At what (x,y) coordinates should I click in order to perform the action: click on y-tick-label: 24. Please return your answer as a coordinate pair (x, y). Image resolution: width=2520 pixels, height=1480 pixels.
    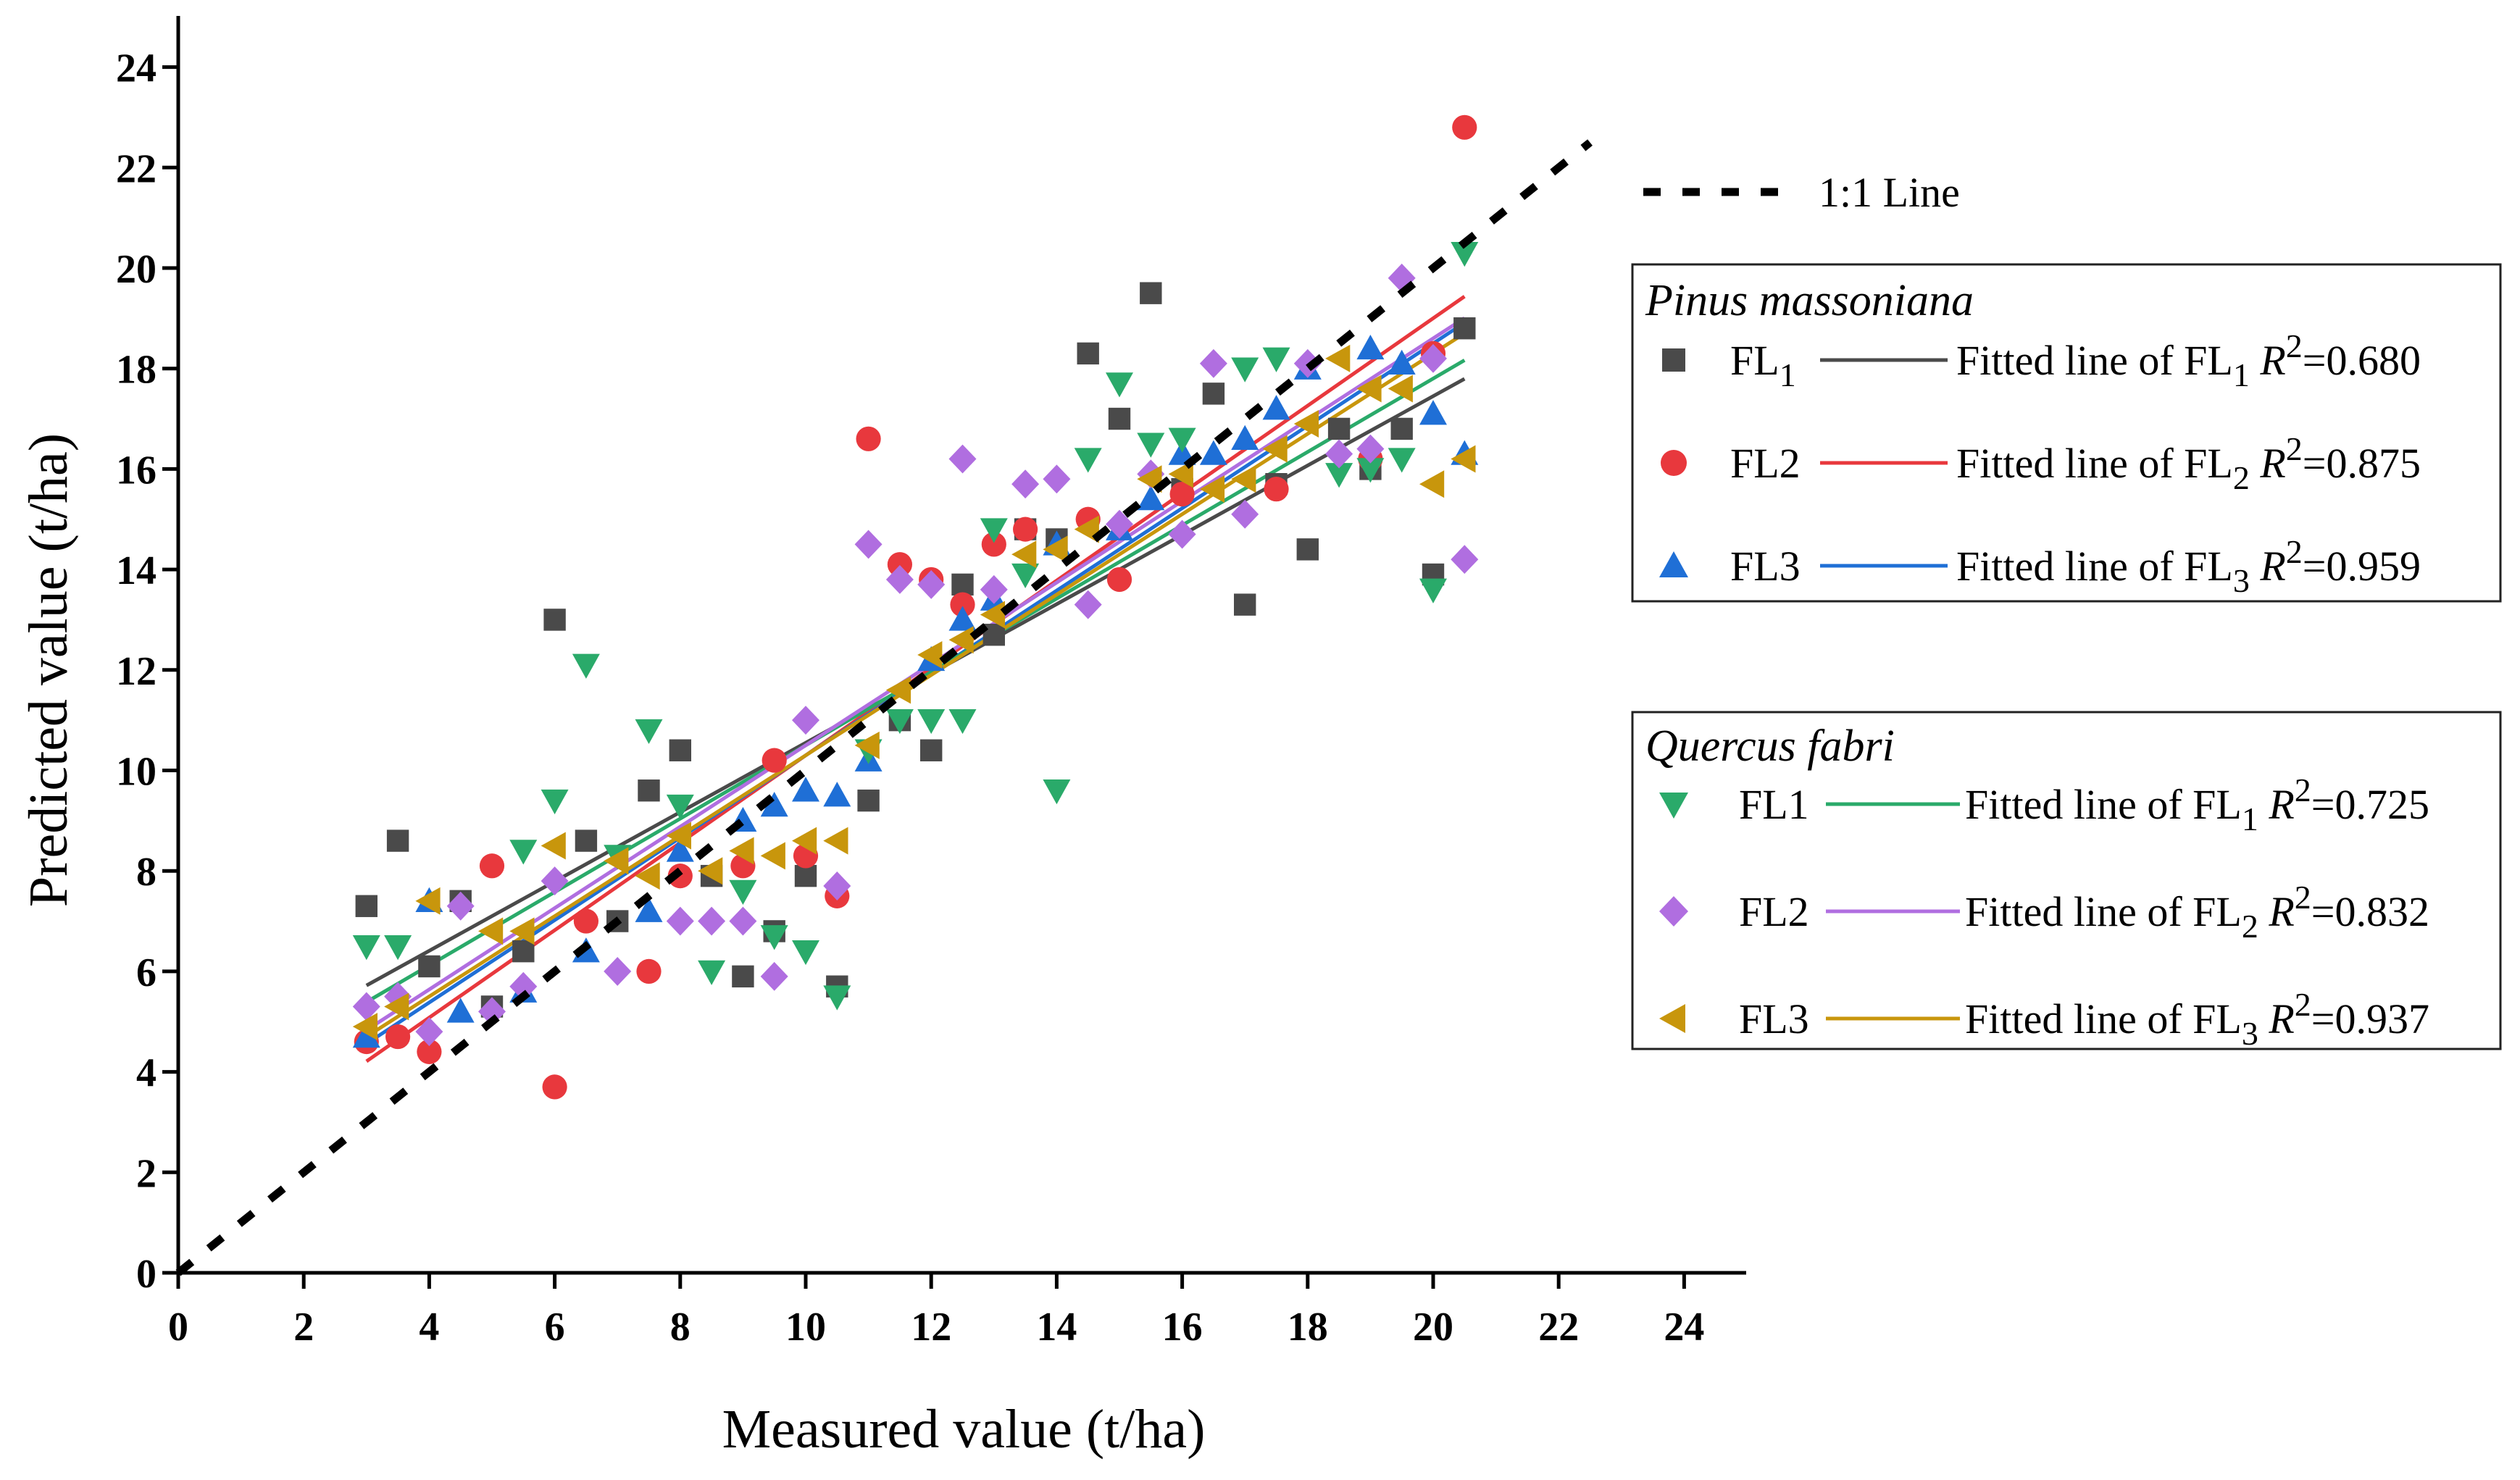
    Looking at the image, I should click on (136, 68).